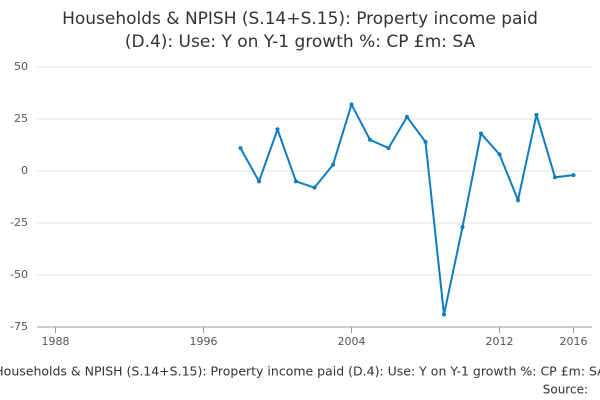 The height and width of the screenshot is (400, 600). I want to click on x-tick-label: 2016, so click(574, 341).